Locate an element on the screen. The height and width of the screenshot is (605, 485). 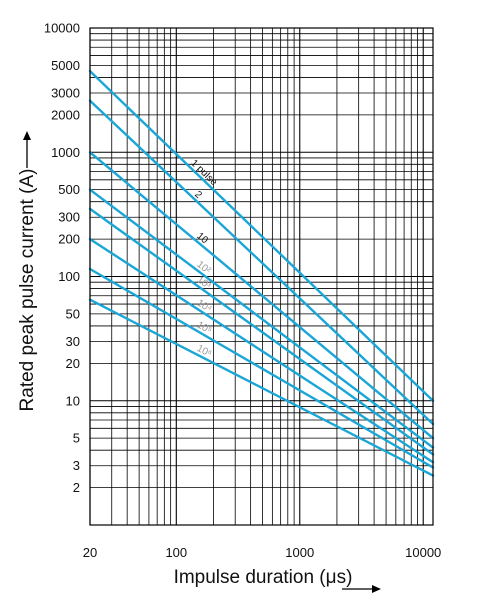
y-tick-label: 10000 is located at coordinates (62, 28).